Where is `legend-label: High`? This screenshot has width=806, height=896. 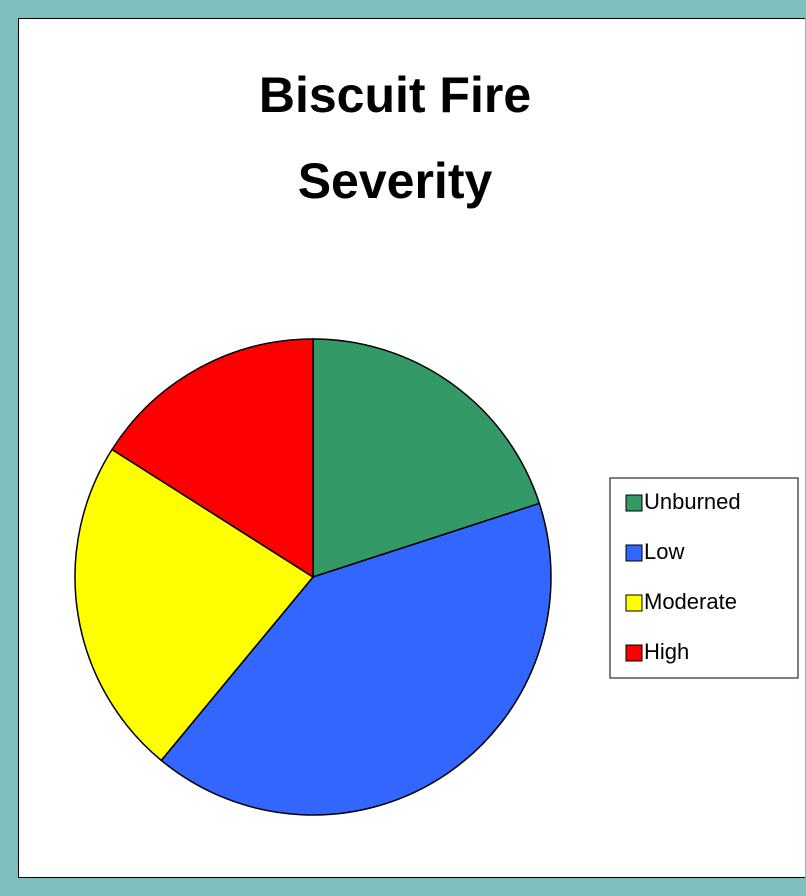 legend-label: High is located at coordinates (666, 651).